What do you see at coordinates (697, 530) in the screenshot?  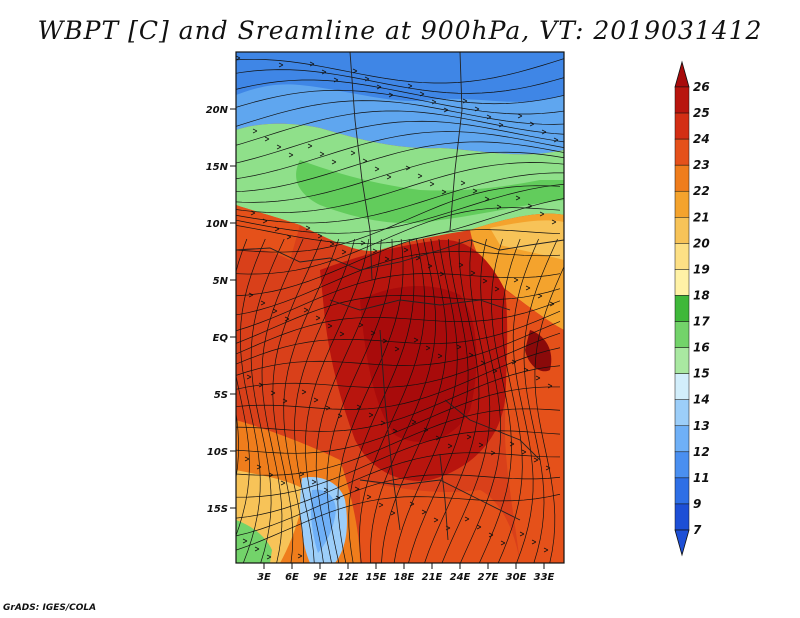 I see `colorbar-label: 7` at bounding box center [697, 530].